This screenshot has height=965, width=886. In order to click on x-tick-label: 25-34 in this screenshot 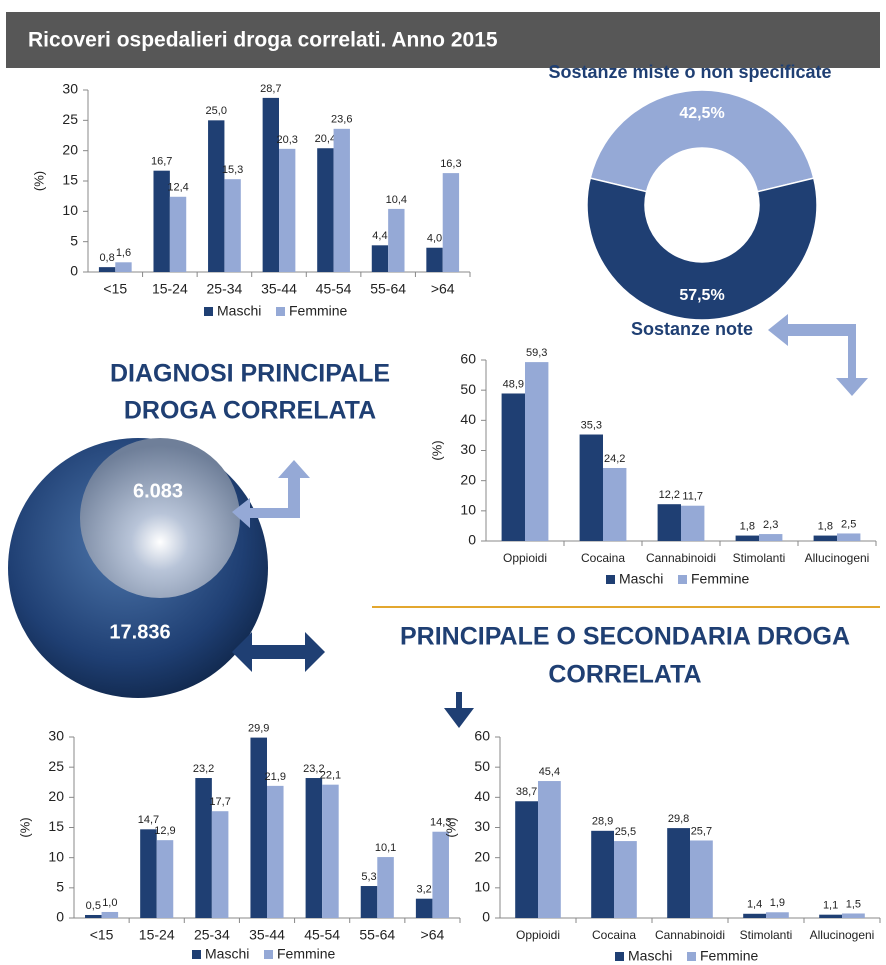, I will do `click(225, 289)`.